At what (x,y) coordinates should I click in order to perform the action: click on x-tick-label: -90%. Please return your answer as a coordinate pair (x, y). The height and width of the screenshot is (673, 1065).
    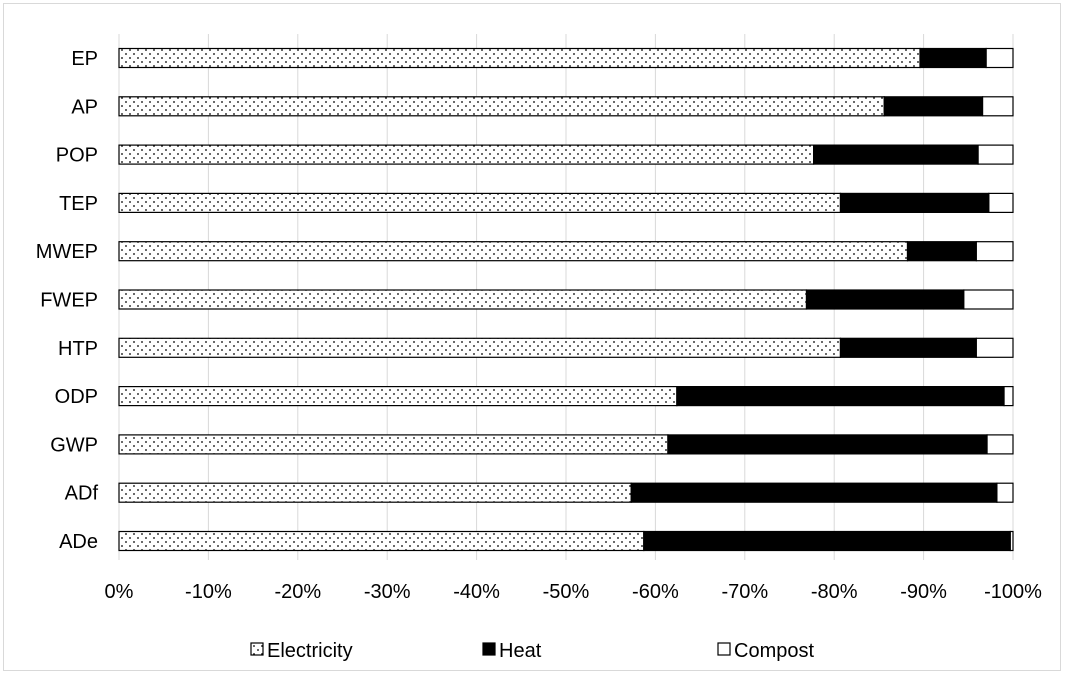
    Looking at the image, I should click on (923, 592).